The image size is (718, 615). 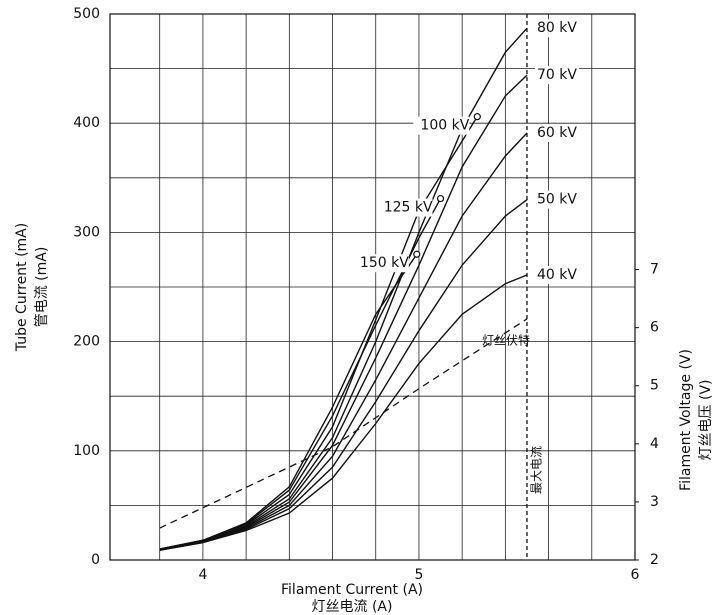 I want to click on y2-tick-label: 6, so click(x=654, y=328).